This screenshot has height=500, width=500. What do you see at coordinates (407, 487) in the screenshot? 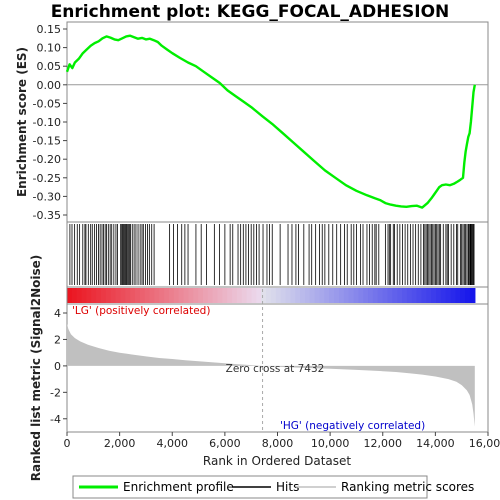
I see `legend-label-ranking: Ranking metric scores` at bounding box center [407, 487].